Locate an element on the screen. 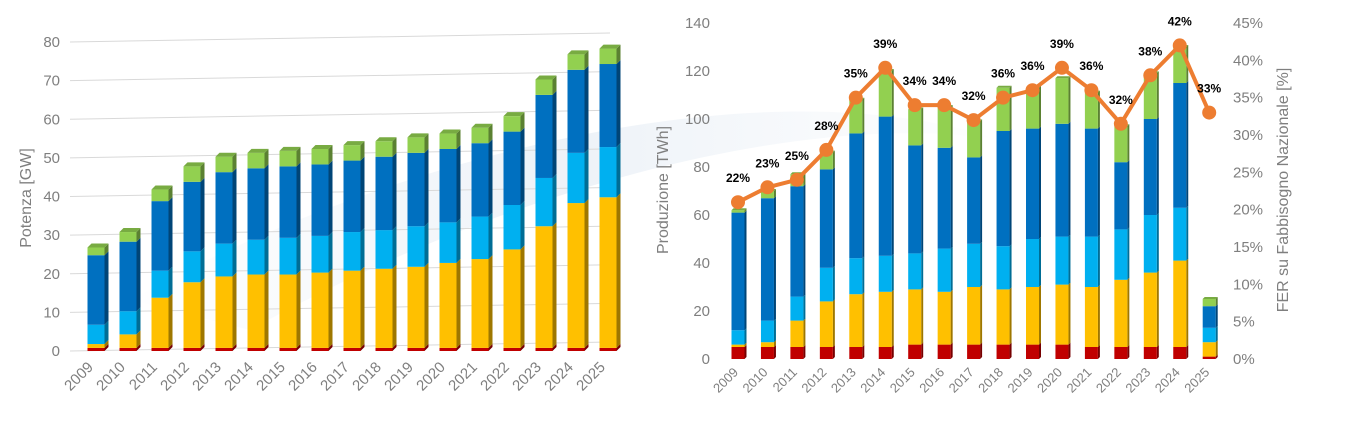  left-x-tick-11: 2020 is located at coordinates (431, 377).